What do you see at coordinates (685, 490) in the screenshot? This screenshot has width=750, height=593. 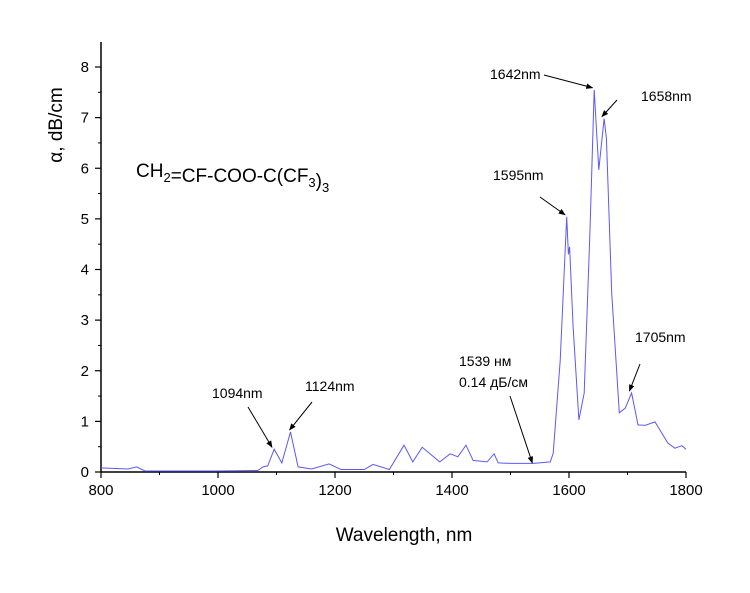 I see `x-tick-label: 1800` at bounding box center [685, 490].